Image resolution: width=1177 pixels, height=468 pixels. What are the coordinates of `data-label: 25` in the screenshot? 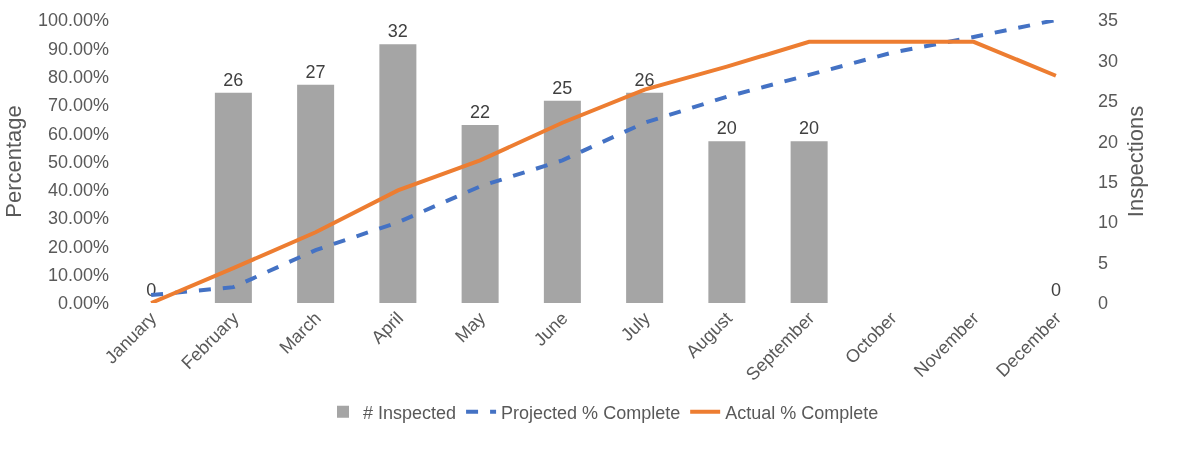 It's located at (562, 87).